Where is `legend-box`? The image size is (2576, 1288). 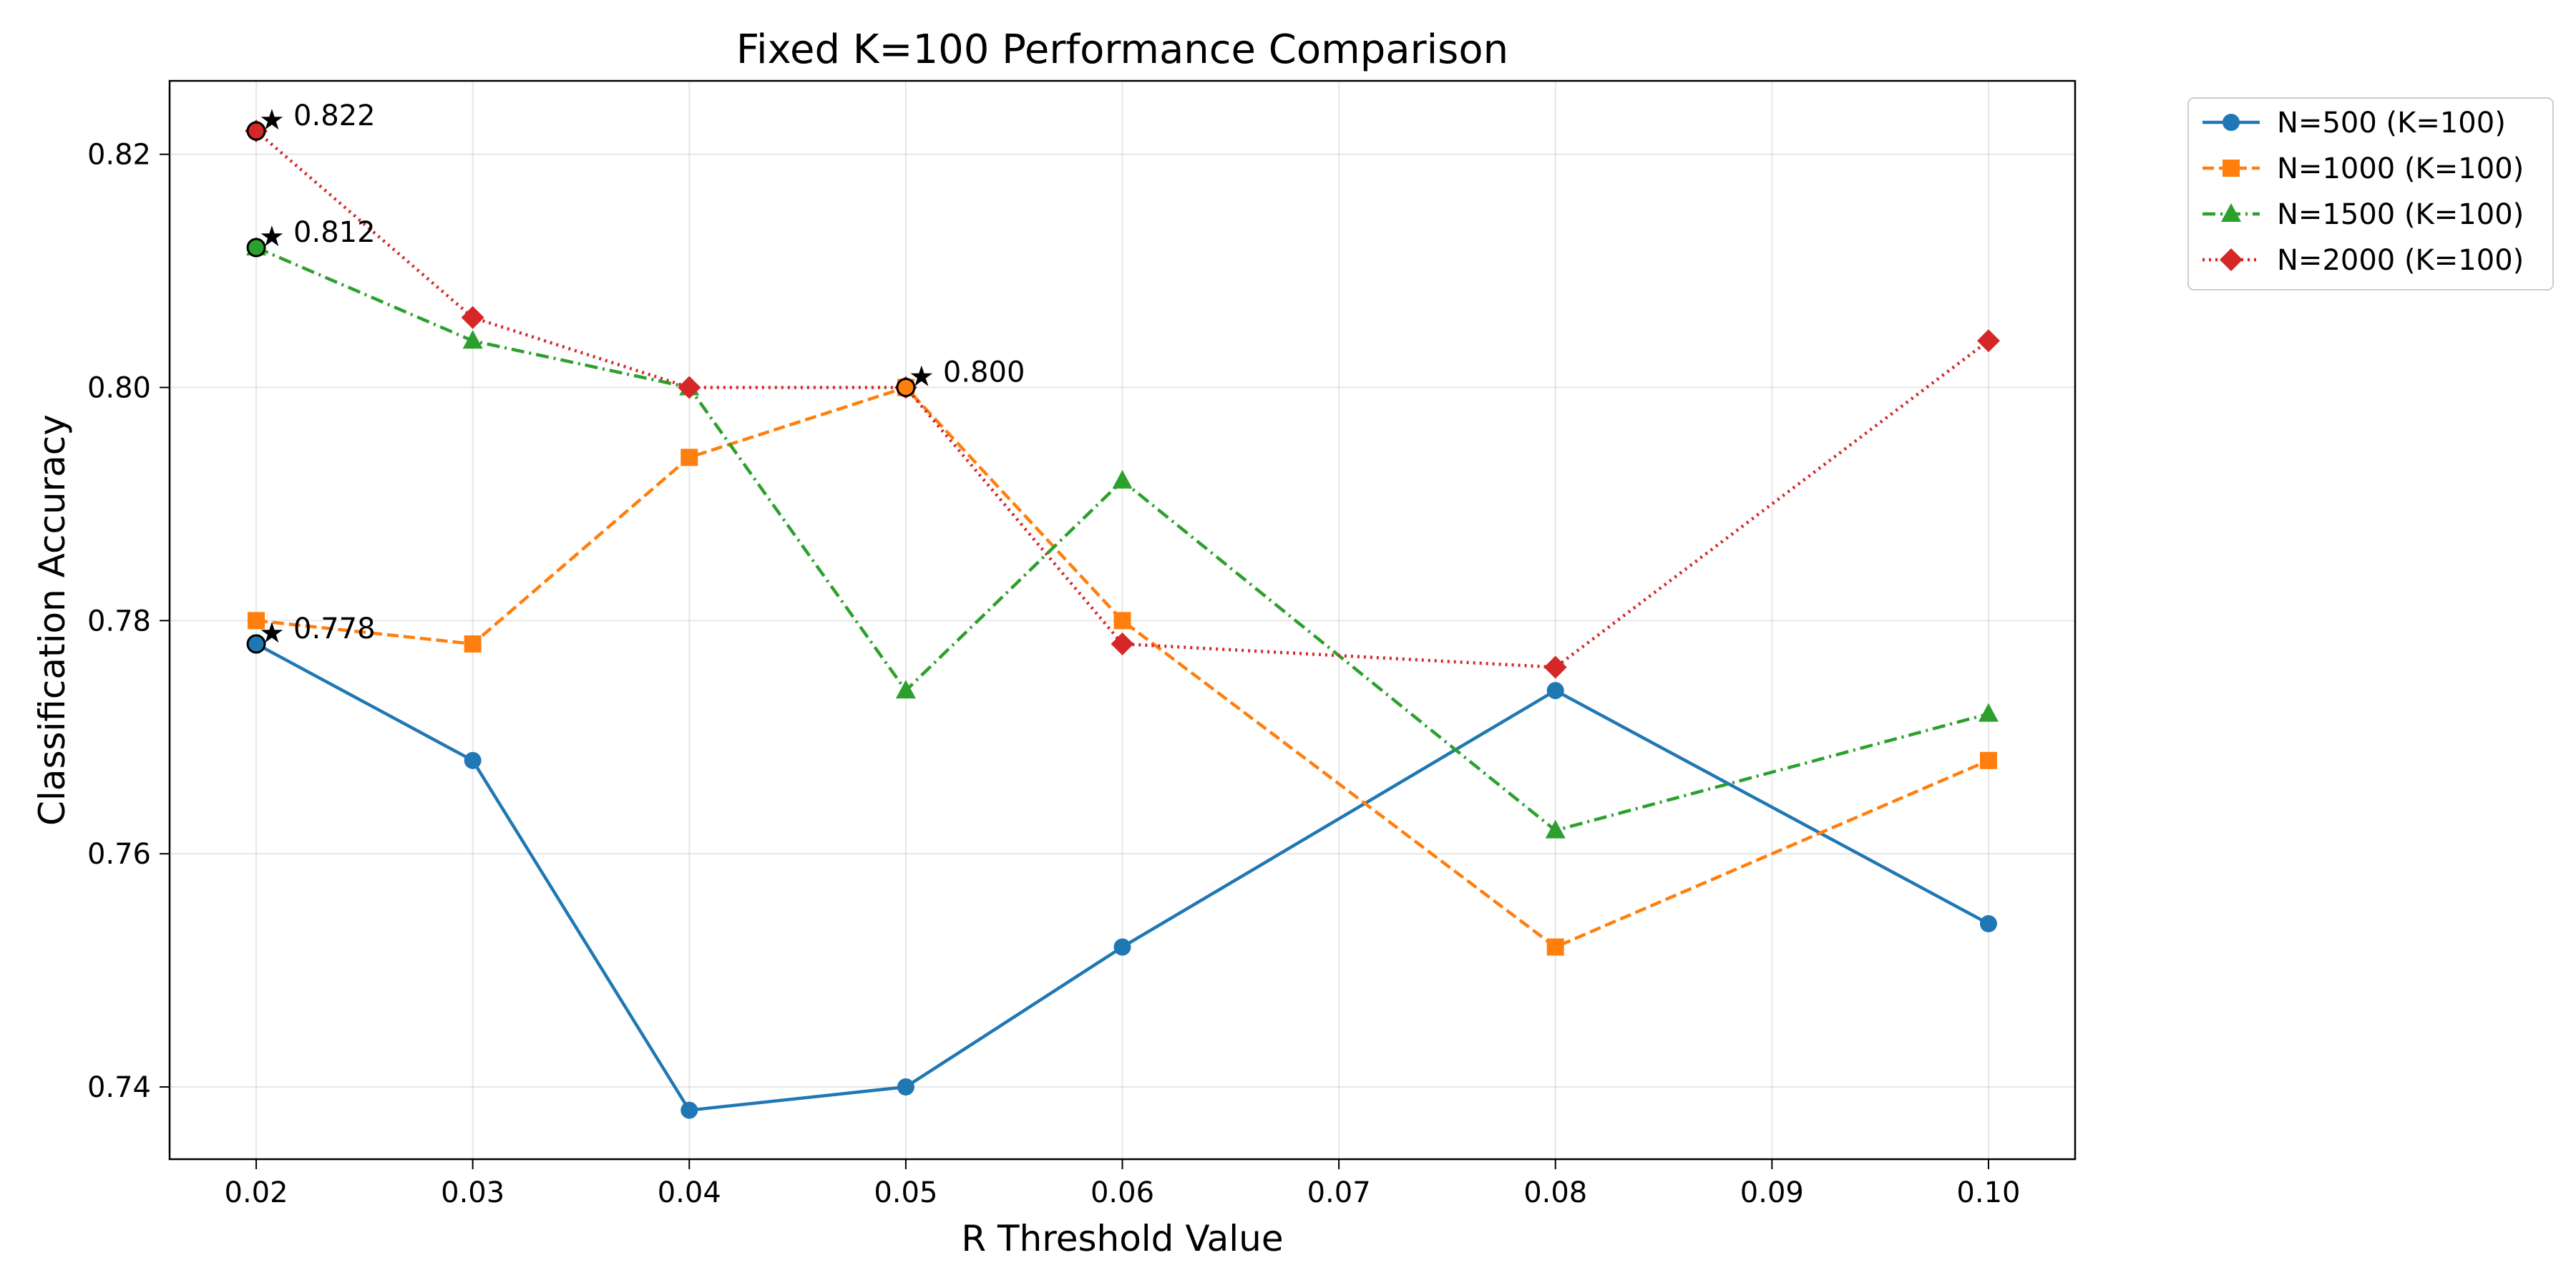
legend-box is located at coordinates (2370, 194).